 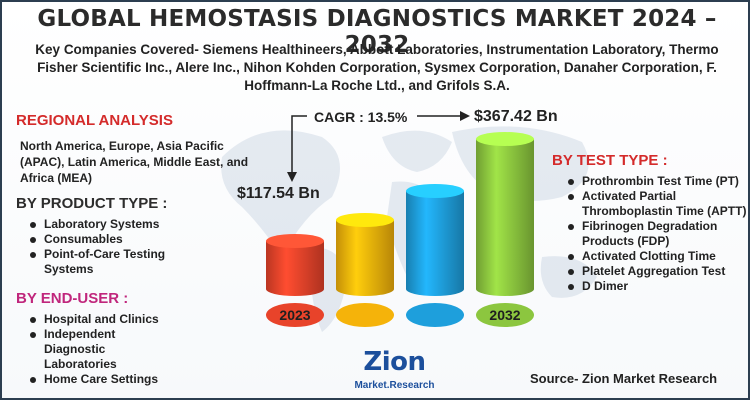 I want to click on list-item: Platelet Aggregation Test, so click(x=654, y=271).